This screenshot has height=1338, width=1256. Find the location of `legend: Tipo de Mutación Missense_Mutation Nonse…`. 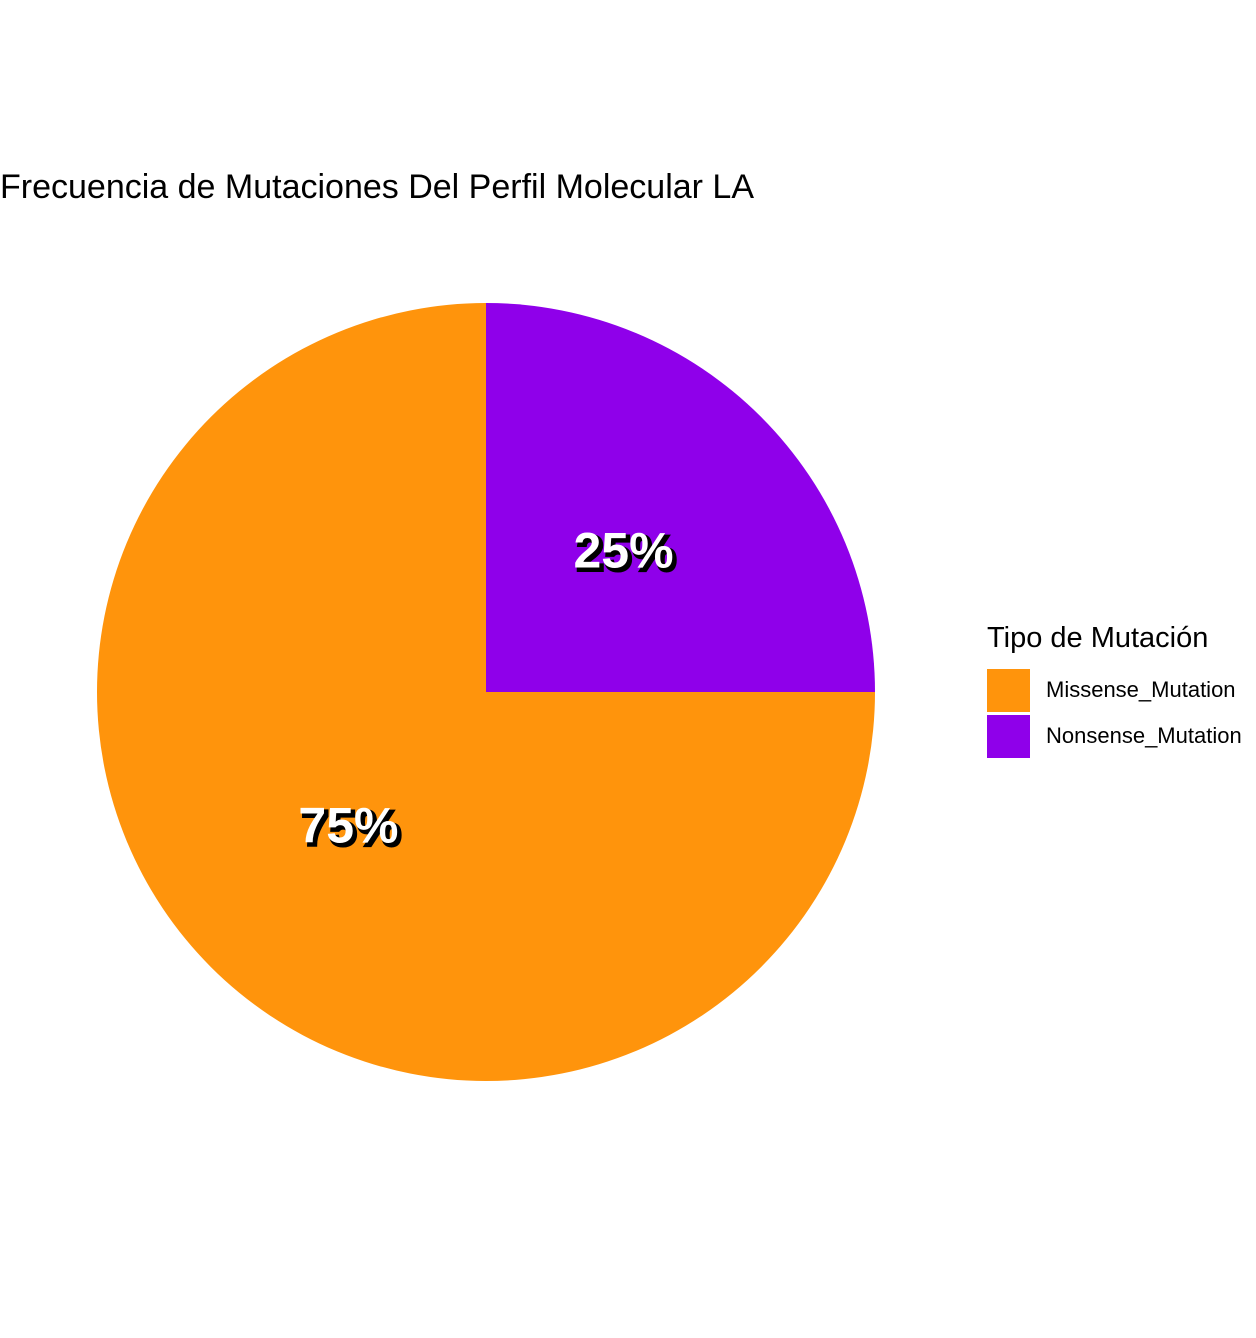

legend: Tipo de Mutación Missense_Mutation Nonse… is located at coordinates (1114, 690).